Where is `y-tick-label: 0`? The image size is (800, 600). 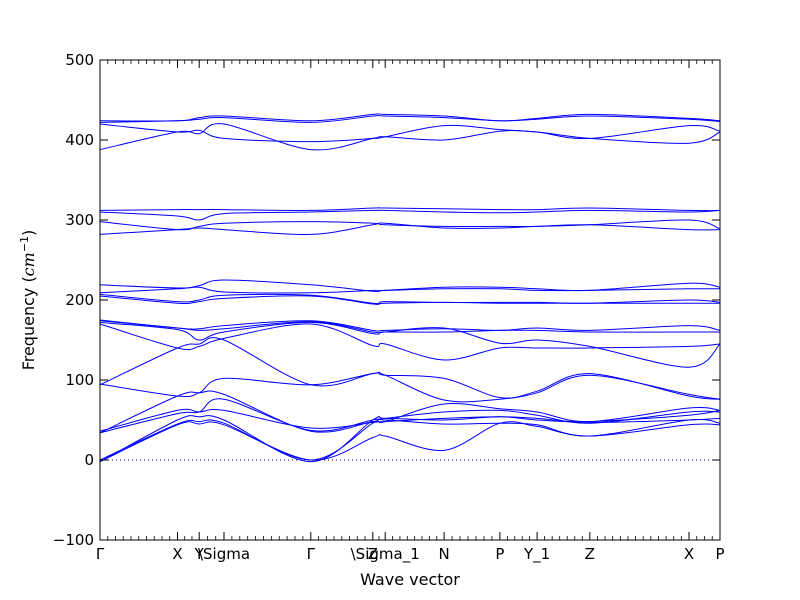 y-tick-label: 0 is located at coordinates (89, 460).